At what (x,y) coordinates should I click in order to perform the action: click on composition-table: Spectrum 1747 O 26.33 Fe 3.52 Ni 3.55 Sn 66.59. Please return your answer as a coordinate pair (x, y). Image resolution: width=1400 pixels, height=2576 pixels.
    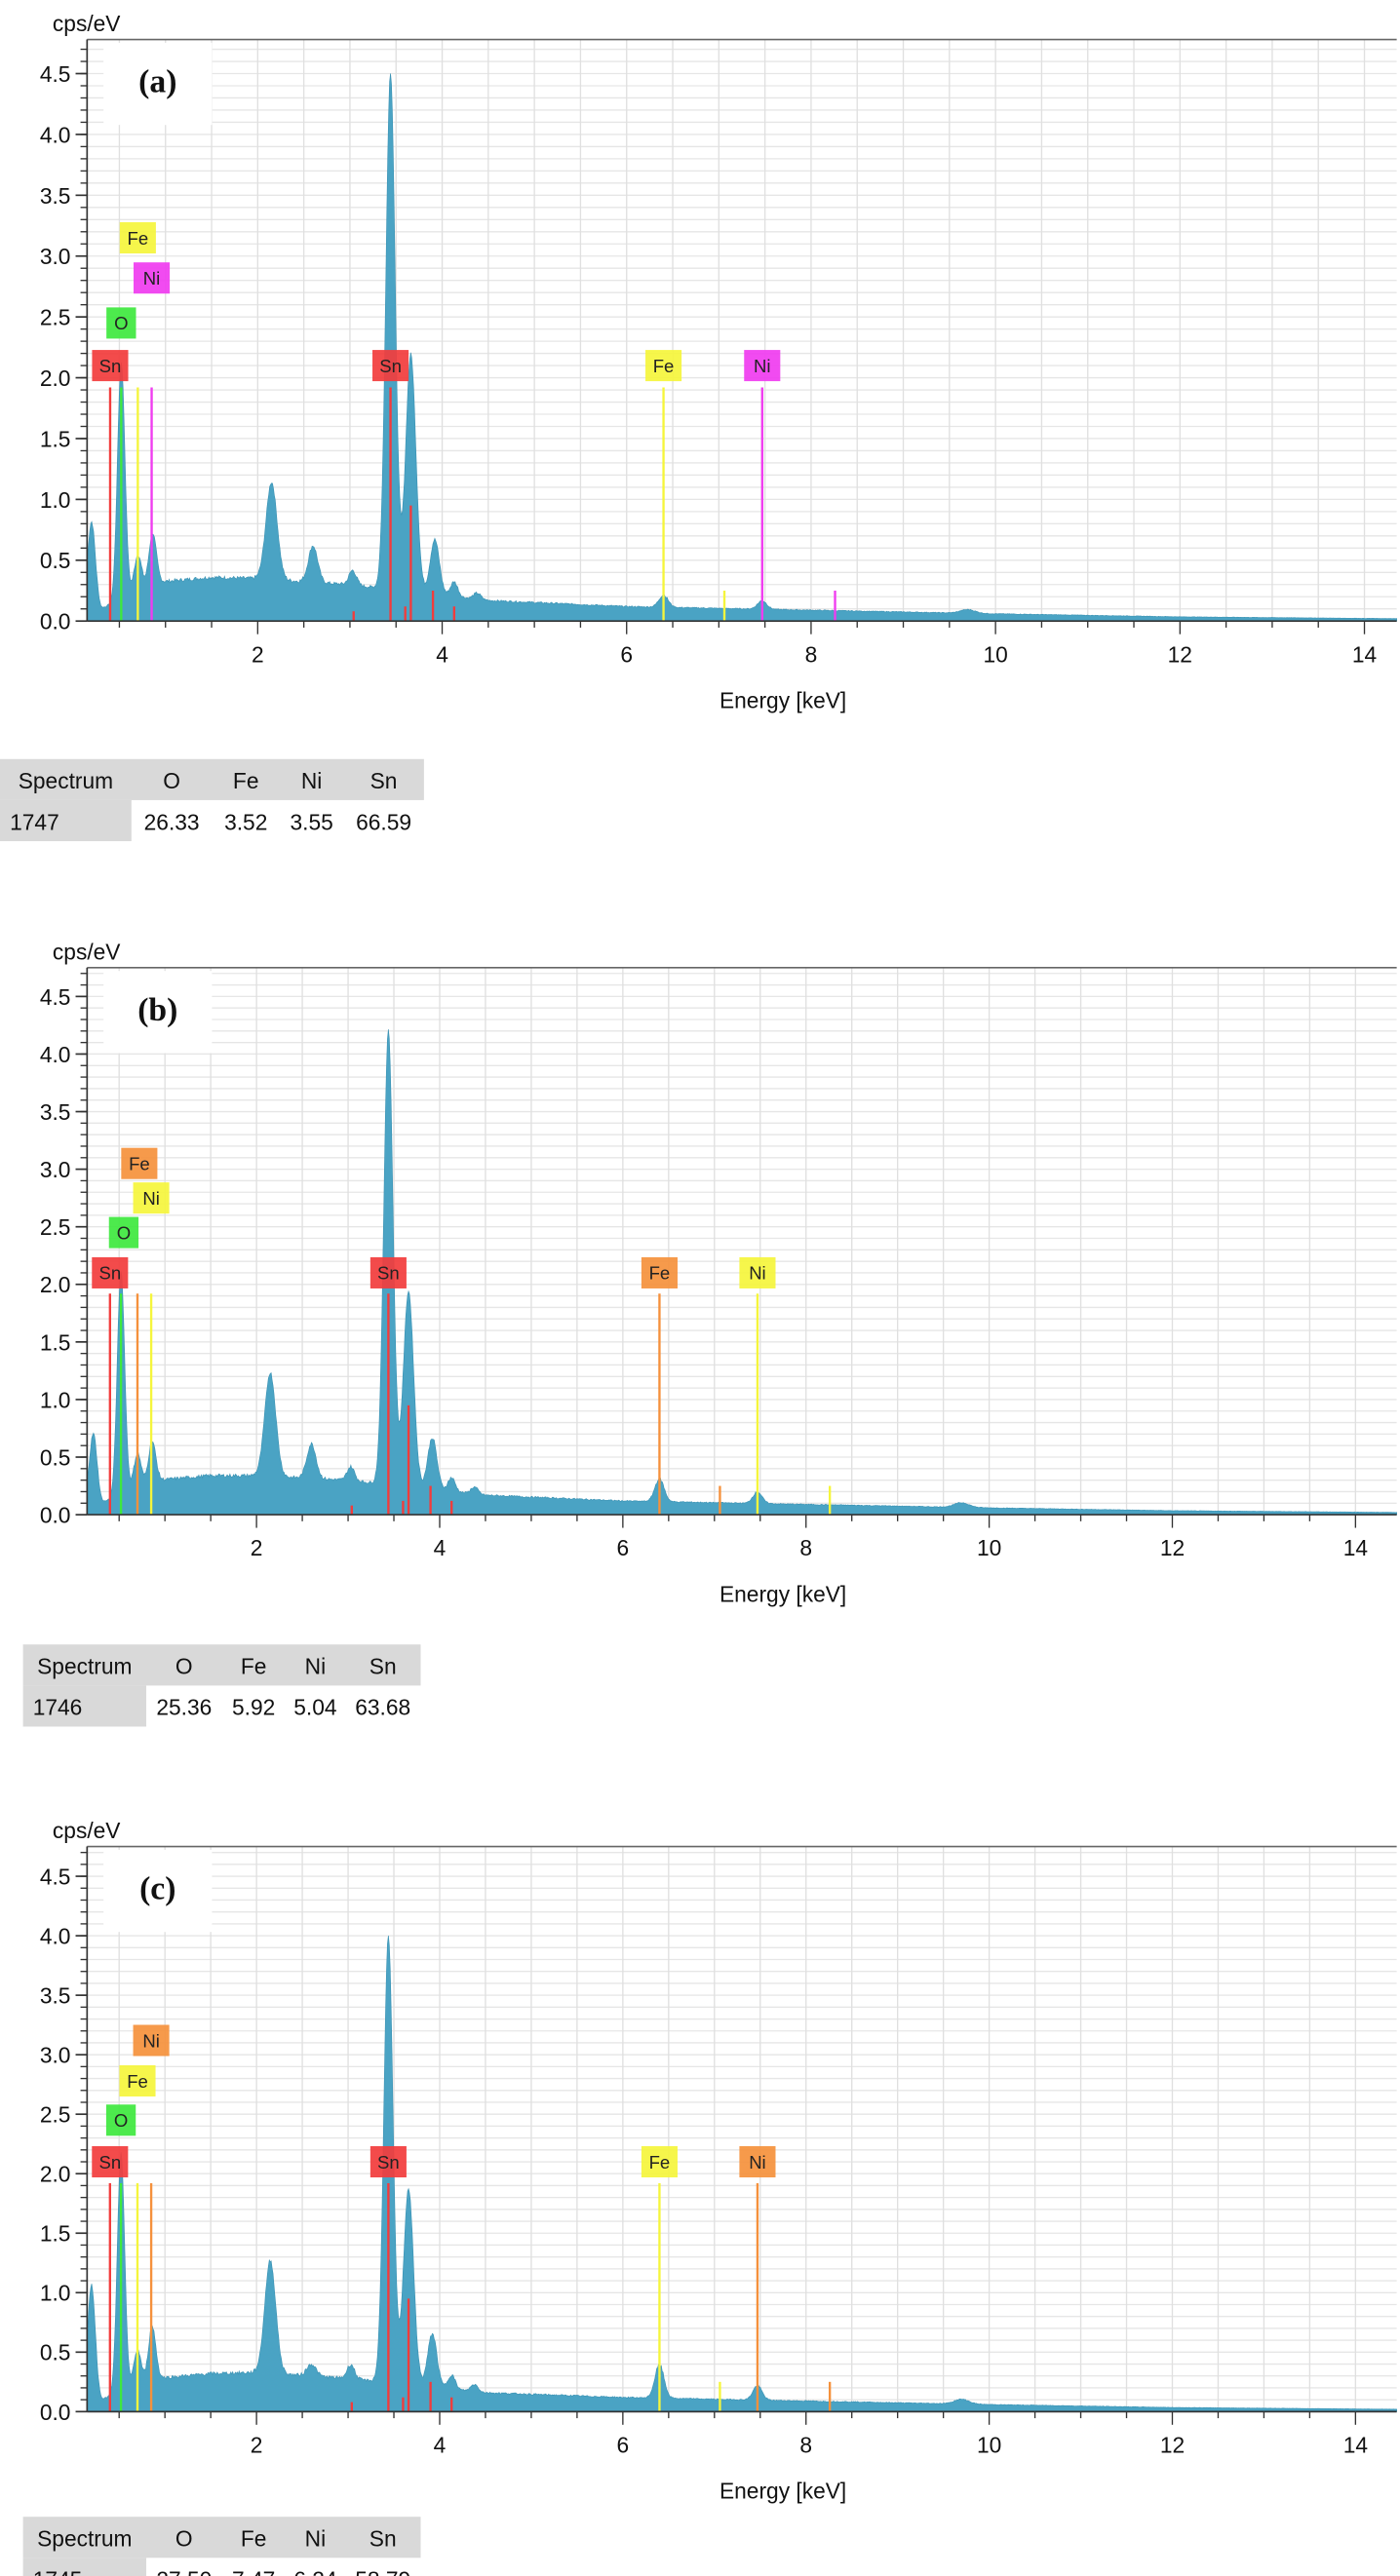
    Looking at the image, I should click on (212, 800).